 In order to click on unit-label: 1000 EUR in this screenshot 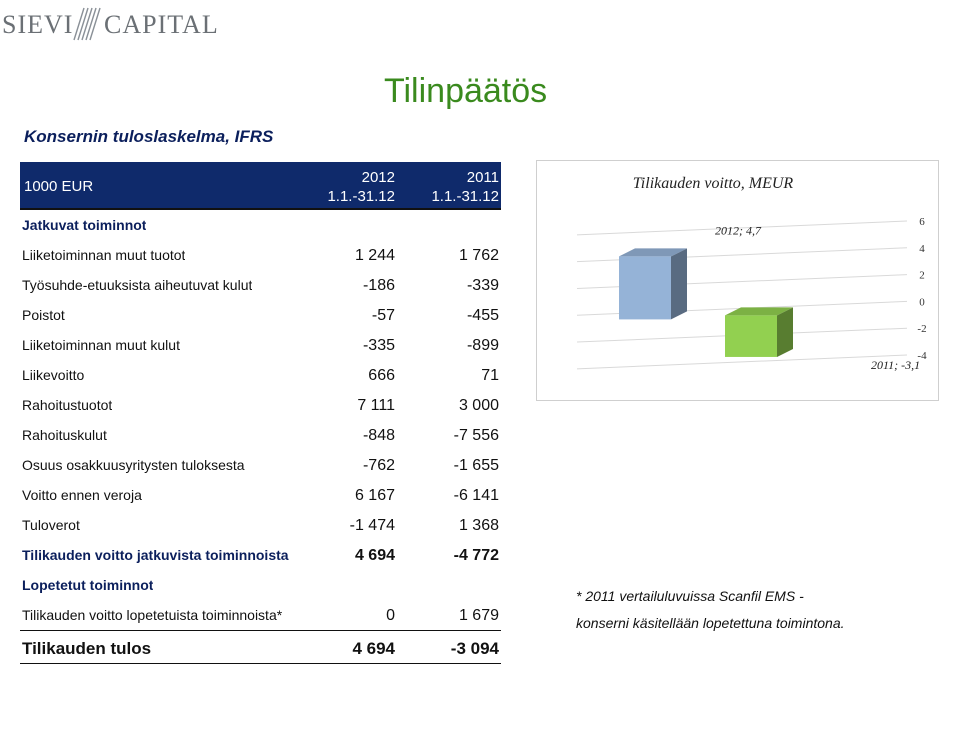, I will do `click(59, 186)`.